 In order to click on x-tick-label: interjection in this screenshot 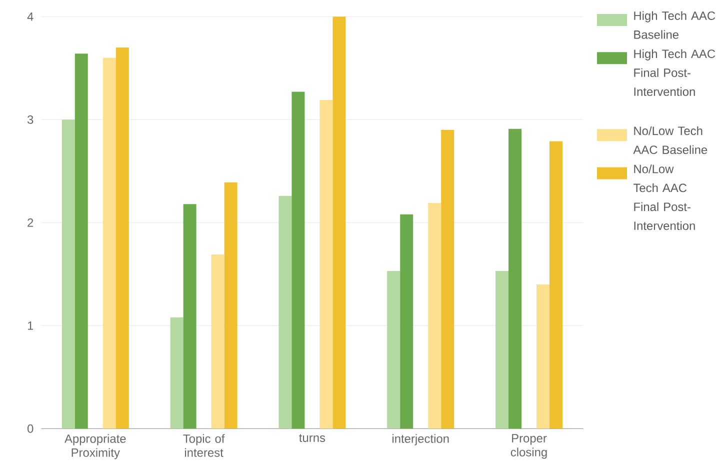, I will do `click(420, 440)`.